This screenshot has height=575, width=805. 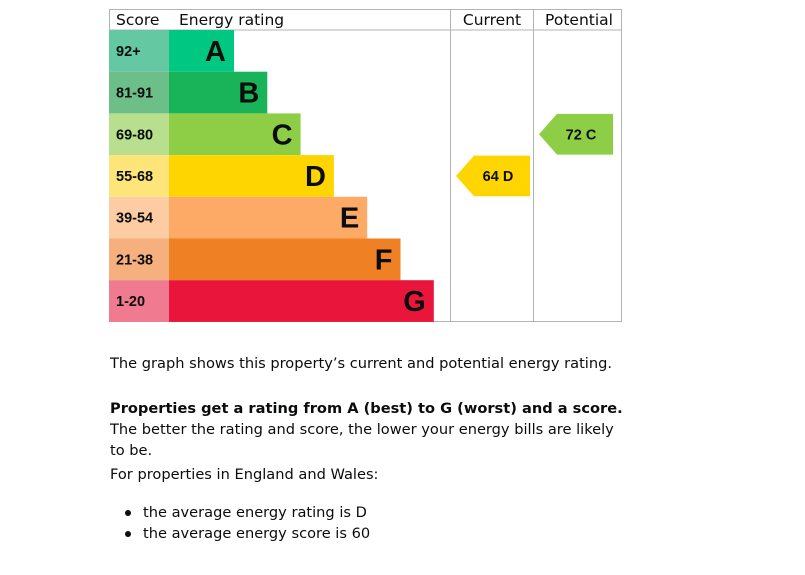 What do you see at coordinates (134, 177) in the screenshot?
I see `score-range-d: 55-68` at bounding box center [134, 177].